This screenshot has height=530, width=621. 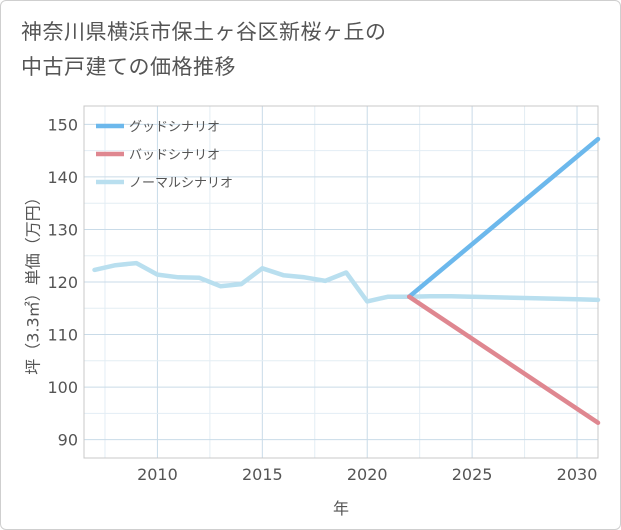 What do you see at coordinates (577, 474) in the screenshot?
I see `x-tick-label: 2030` at bounding box center [577, 474].